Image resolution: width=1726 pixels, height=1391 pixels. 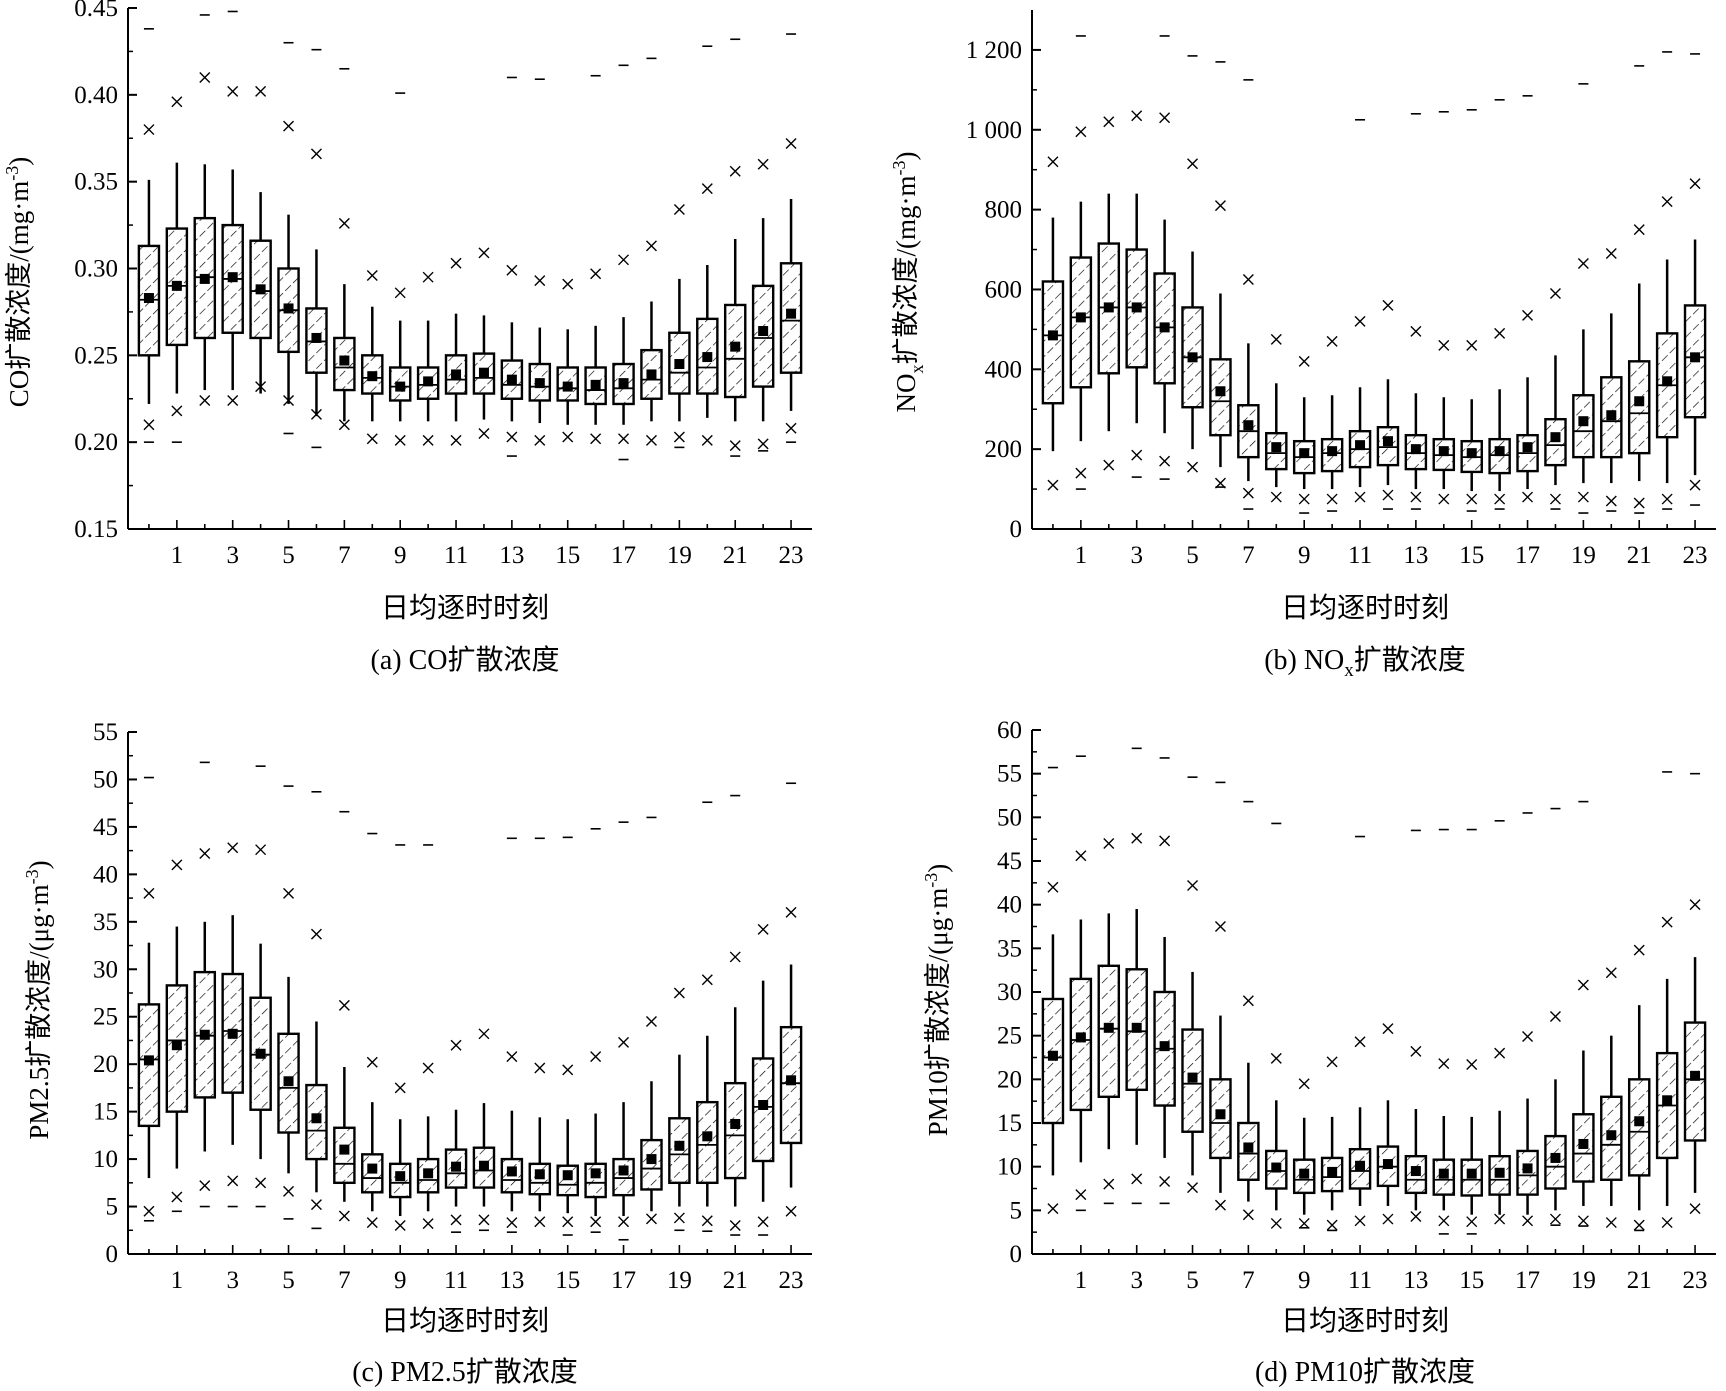 What do you see at coordinates (96, 442) in the screenshot?
I see `y-tick-label: 0.20` at bounding box center [96, 442].